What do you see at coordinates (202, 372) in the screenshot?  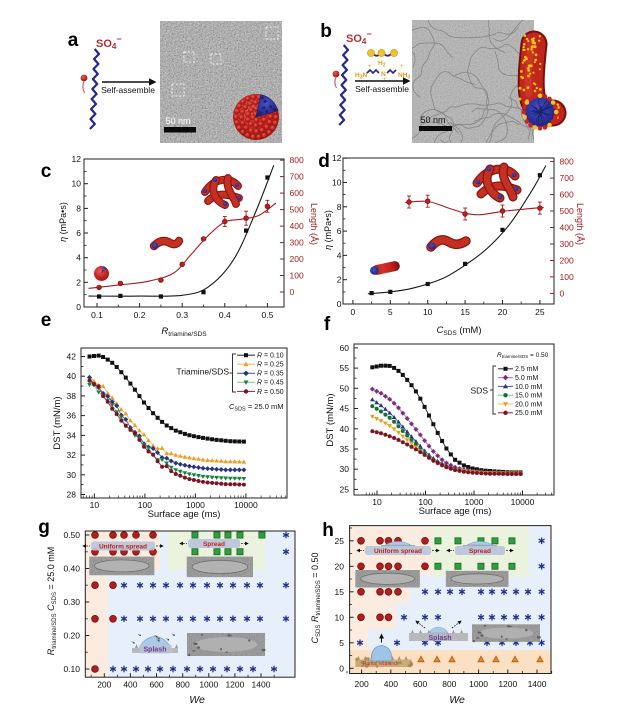 I see `svg-text: Triamine/SDS` at bounding box center [202, 372].